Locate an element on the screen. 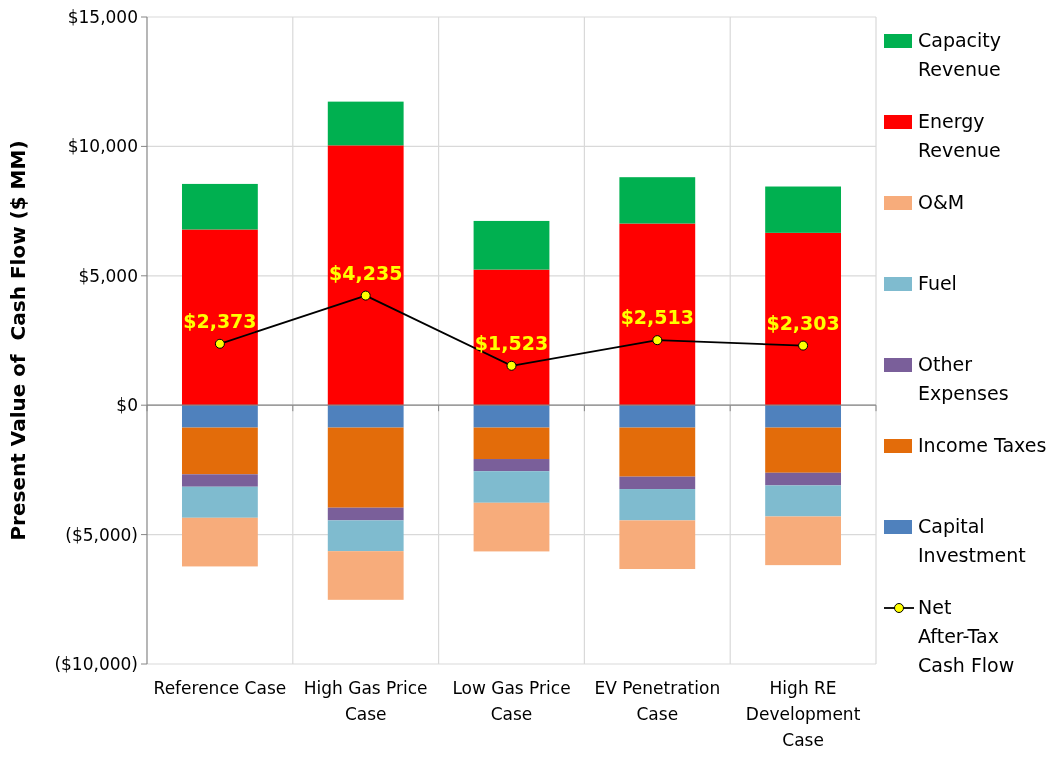  legend-label: Energy Revenue is located at coordinates (959, 135).